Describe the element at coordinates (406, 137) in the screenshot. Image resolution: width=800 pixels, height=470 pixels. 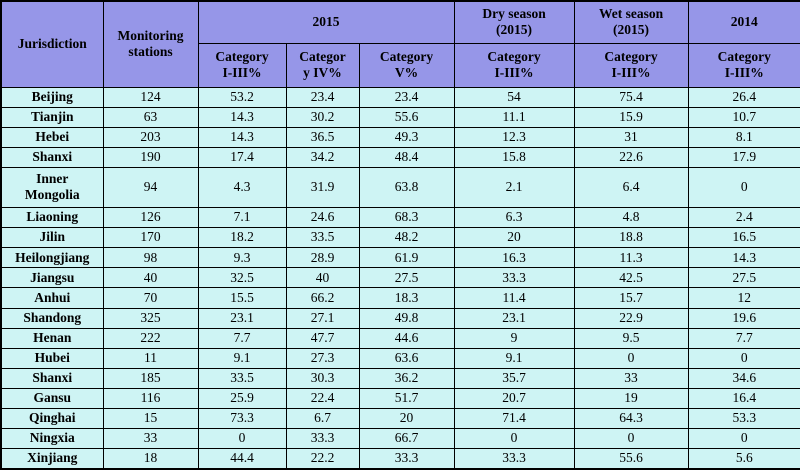
I see `value-cell: 49.3` at that location.